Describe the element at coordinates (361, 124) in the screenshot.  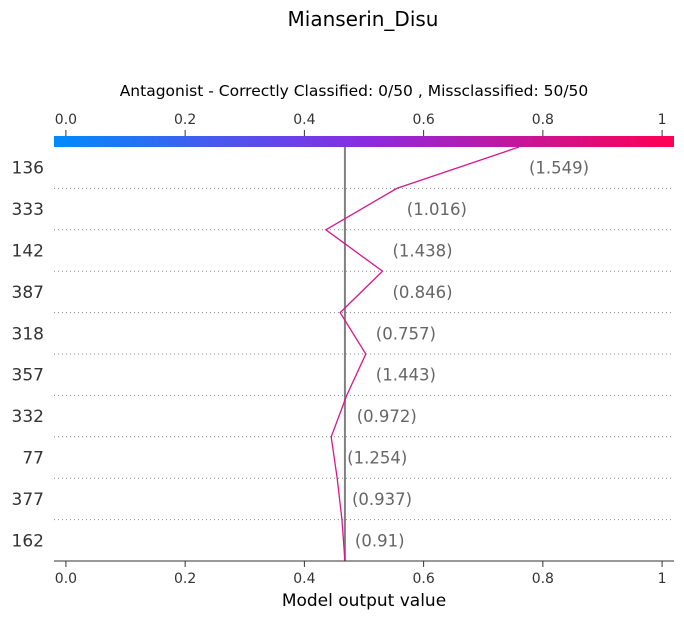
I see `top-axis-ticks: 0.0 0.2 0.4 0.6 0.8 1` at that location.